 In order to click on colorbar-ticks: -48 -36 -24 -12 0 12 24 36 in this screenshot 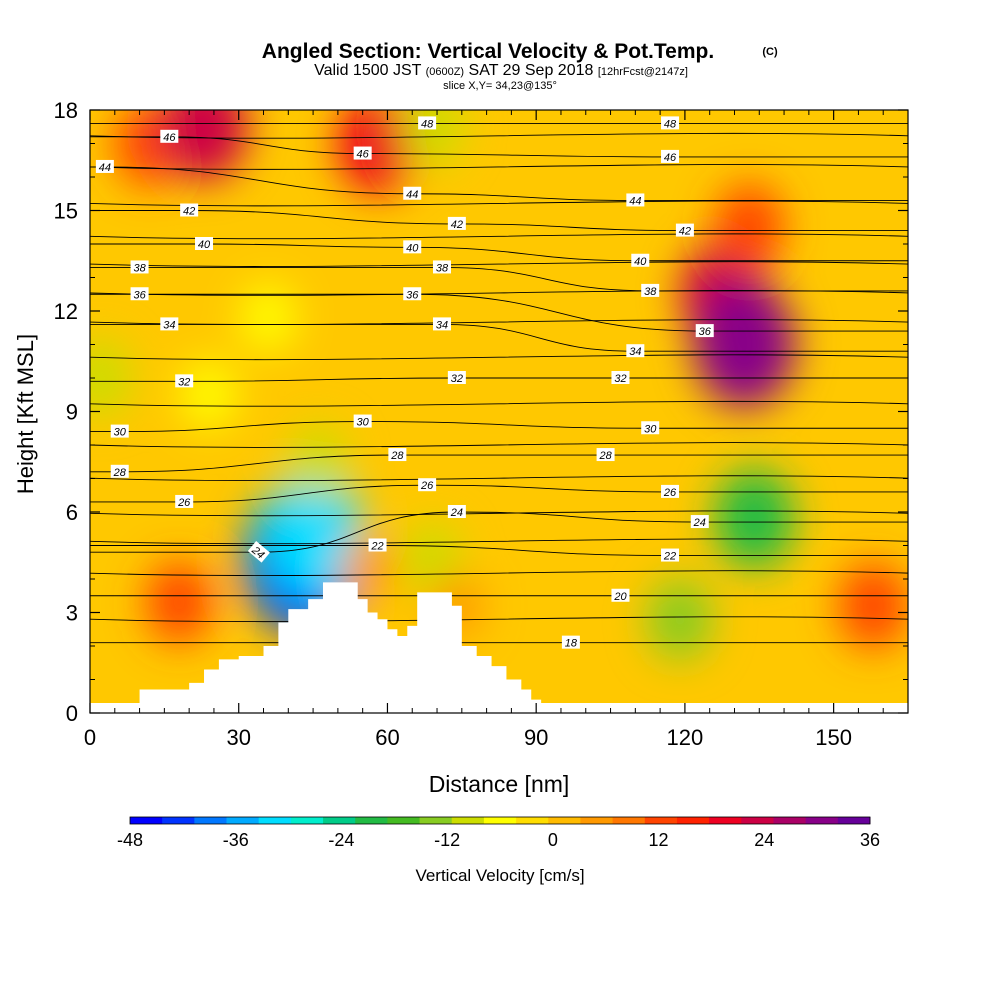, I will do `click(498, 840)`.